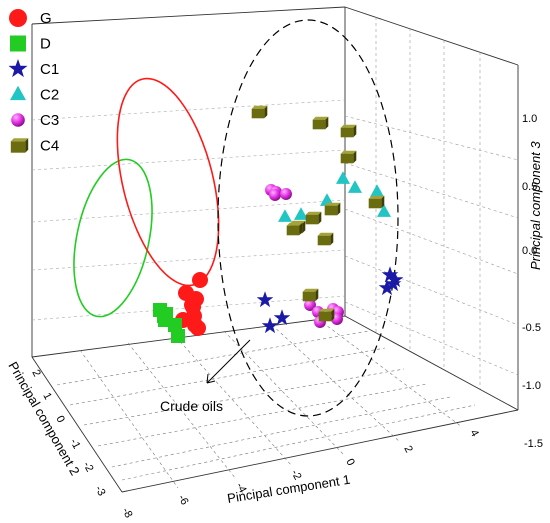  I want to click on cluster-ellipse-g, so click(168, 182).